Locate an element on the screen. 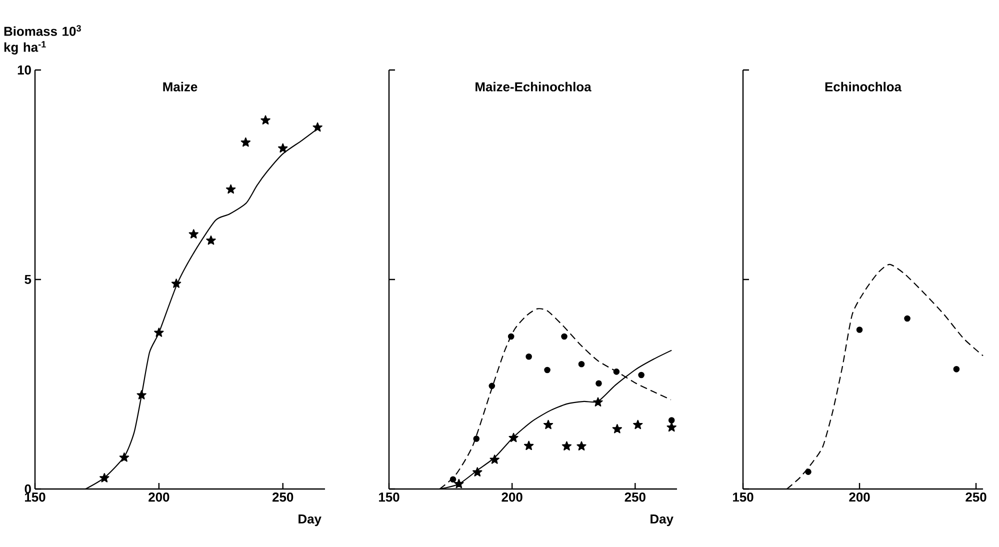 The height and width of the screenshot is (547, 999). text: Maize is located at coordinates (180, 87).